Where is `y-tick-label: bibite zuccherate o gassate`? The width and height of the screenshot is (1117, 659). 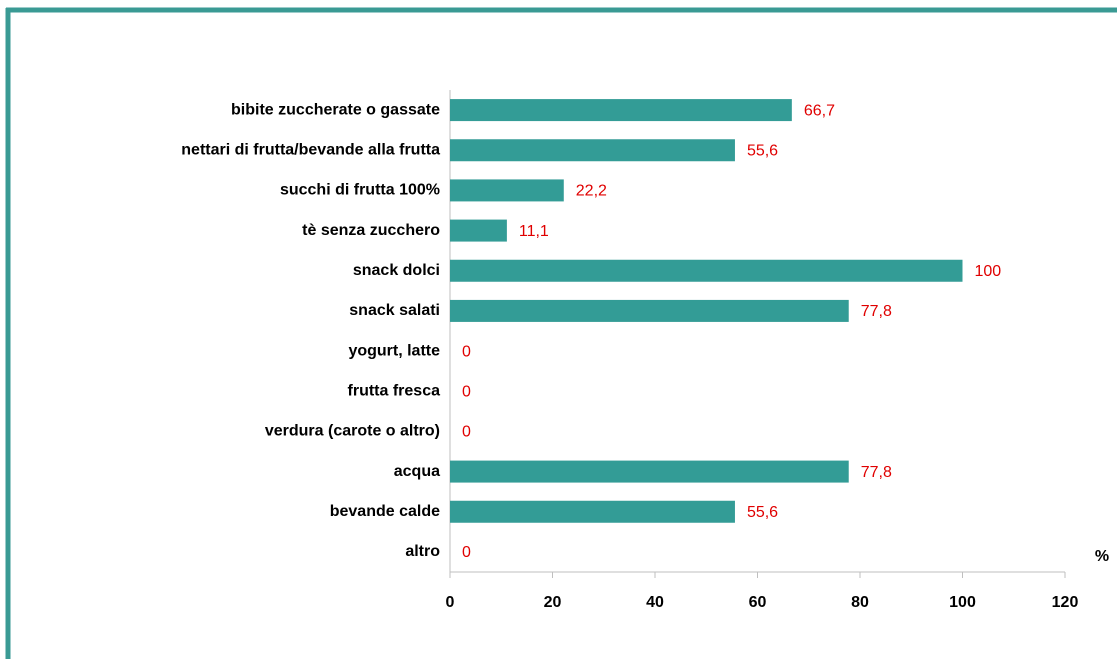 y-tick-label: bibite zuccherate o gassate is located at coordinates (335, 109).